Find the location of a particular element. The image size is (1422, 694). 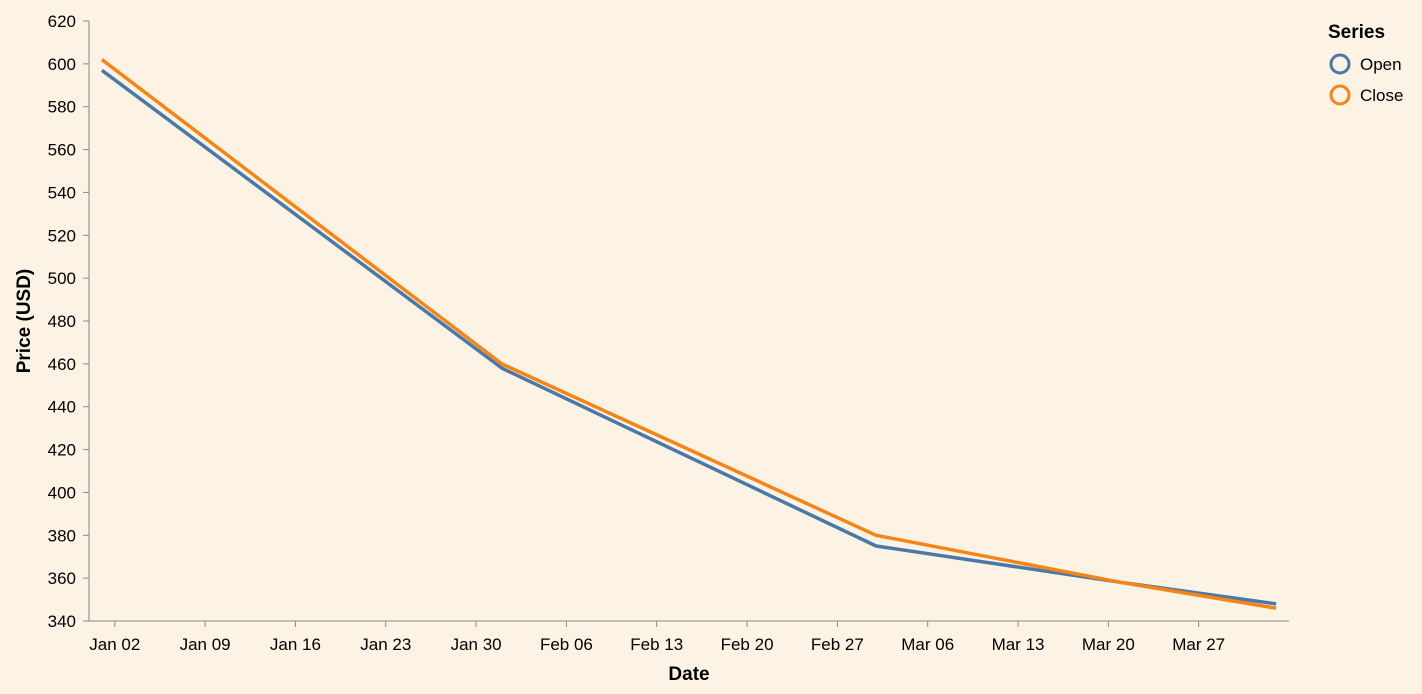

x-axis-title: Date is located at coordinates (688, 674).